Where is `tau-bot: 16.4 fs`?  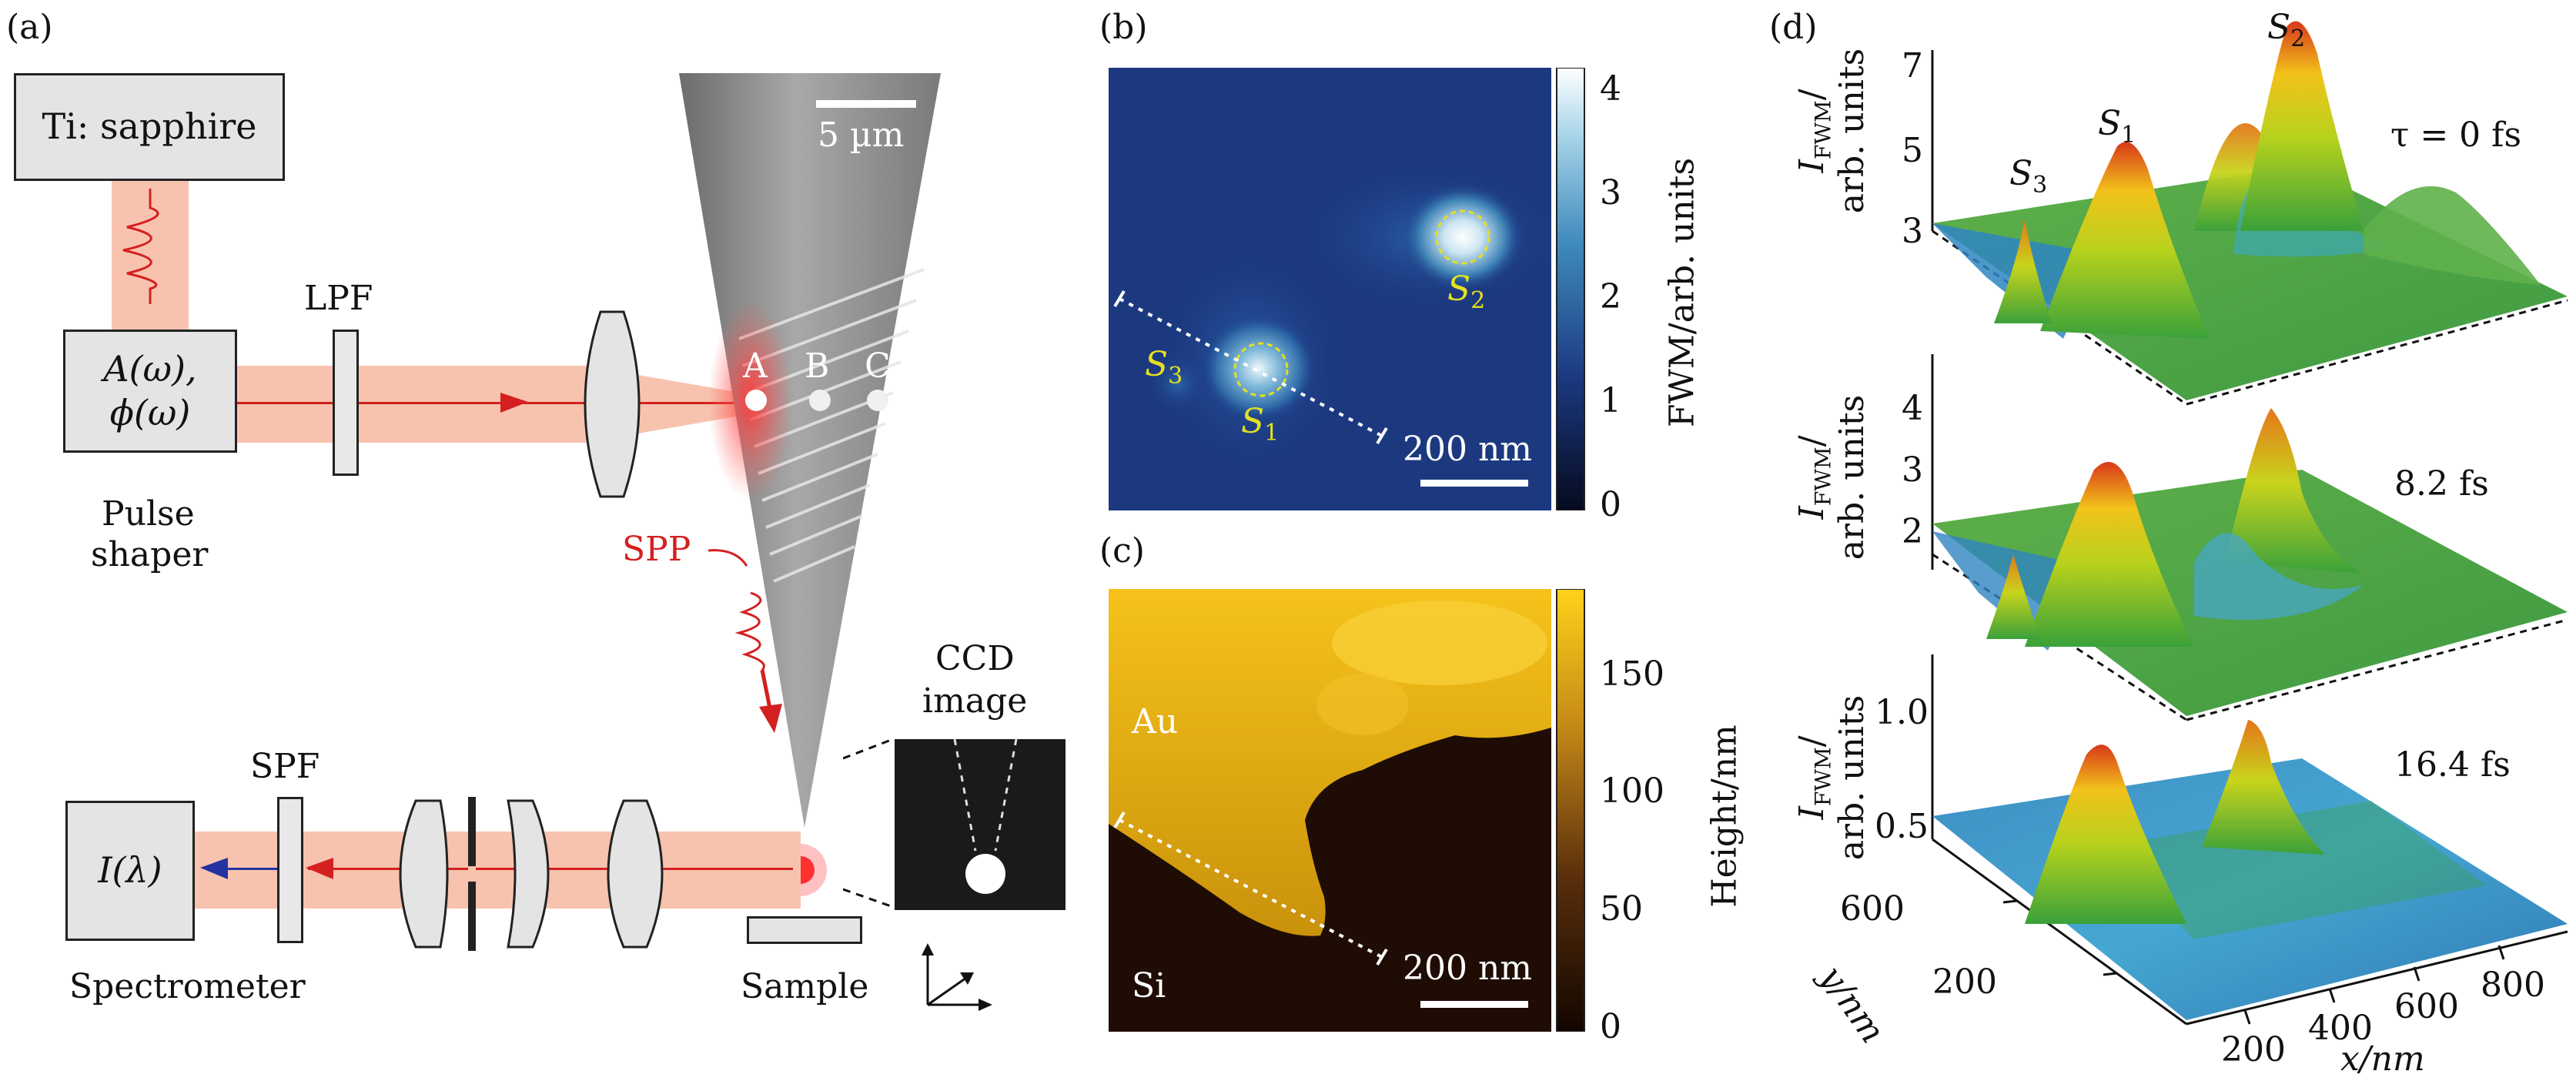 tau-bot: 16.4 fs is located at coordinates (2452, 765).